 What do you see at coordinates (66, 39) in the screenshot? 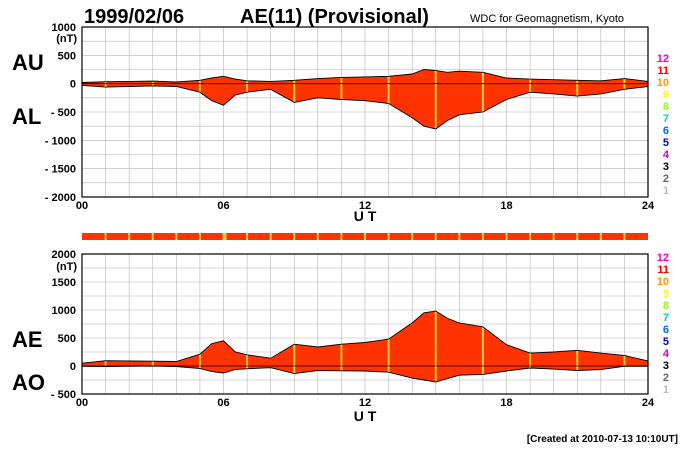
I see `au-al-unit: (nT)` at bounding box center [66, 39].